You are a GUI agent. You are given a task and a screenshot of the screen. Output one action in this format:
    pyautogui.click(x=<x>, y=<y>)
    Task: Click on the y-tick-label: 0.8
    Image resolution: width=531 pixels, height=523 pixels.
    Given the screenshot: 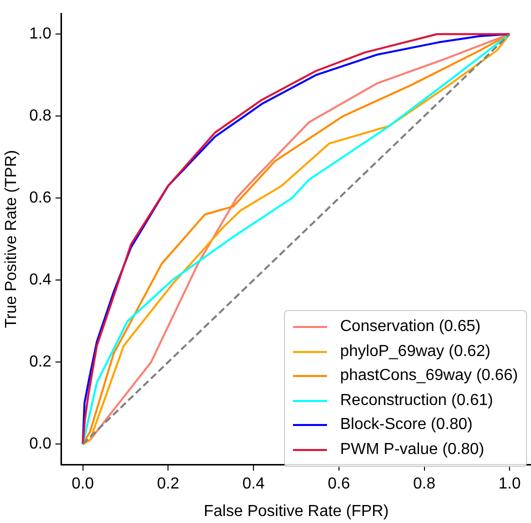 What is the action you would take?
    pyautogui.click(x=40, y=116)
    